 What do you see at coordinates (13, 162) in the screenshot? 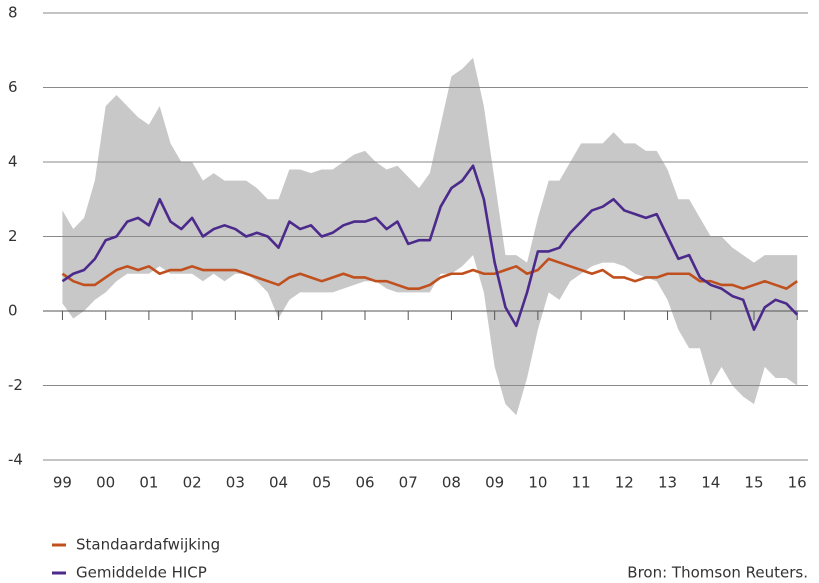
I see `y-tick-label: 4` at bounding box center [13, 162].